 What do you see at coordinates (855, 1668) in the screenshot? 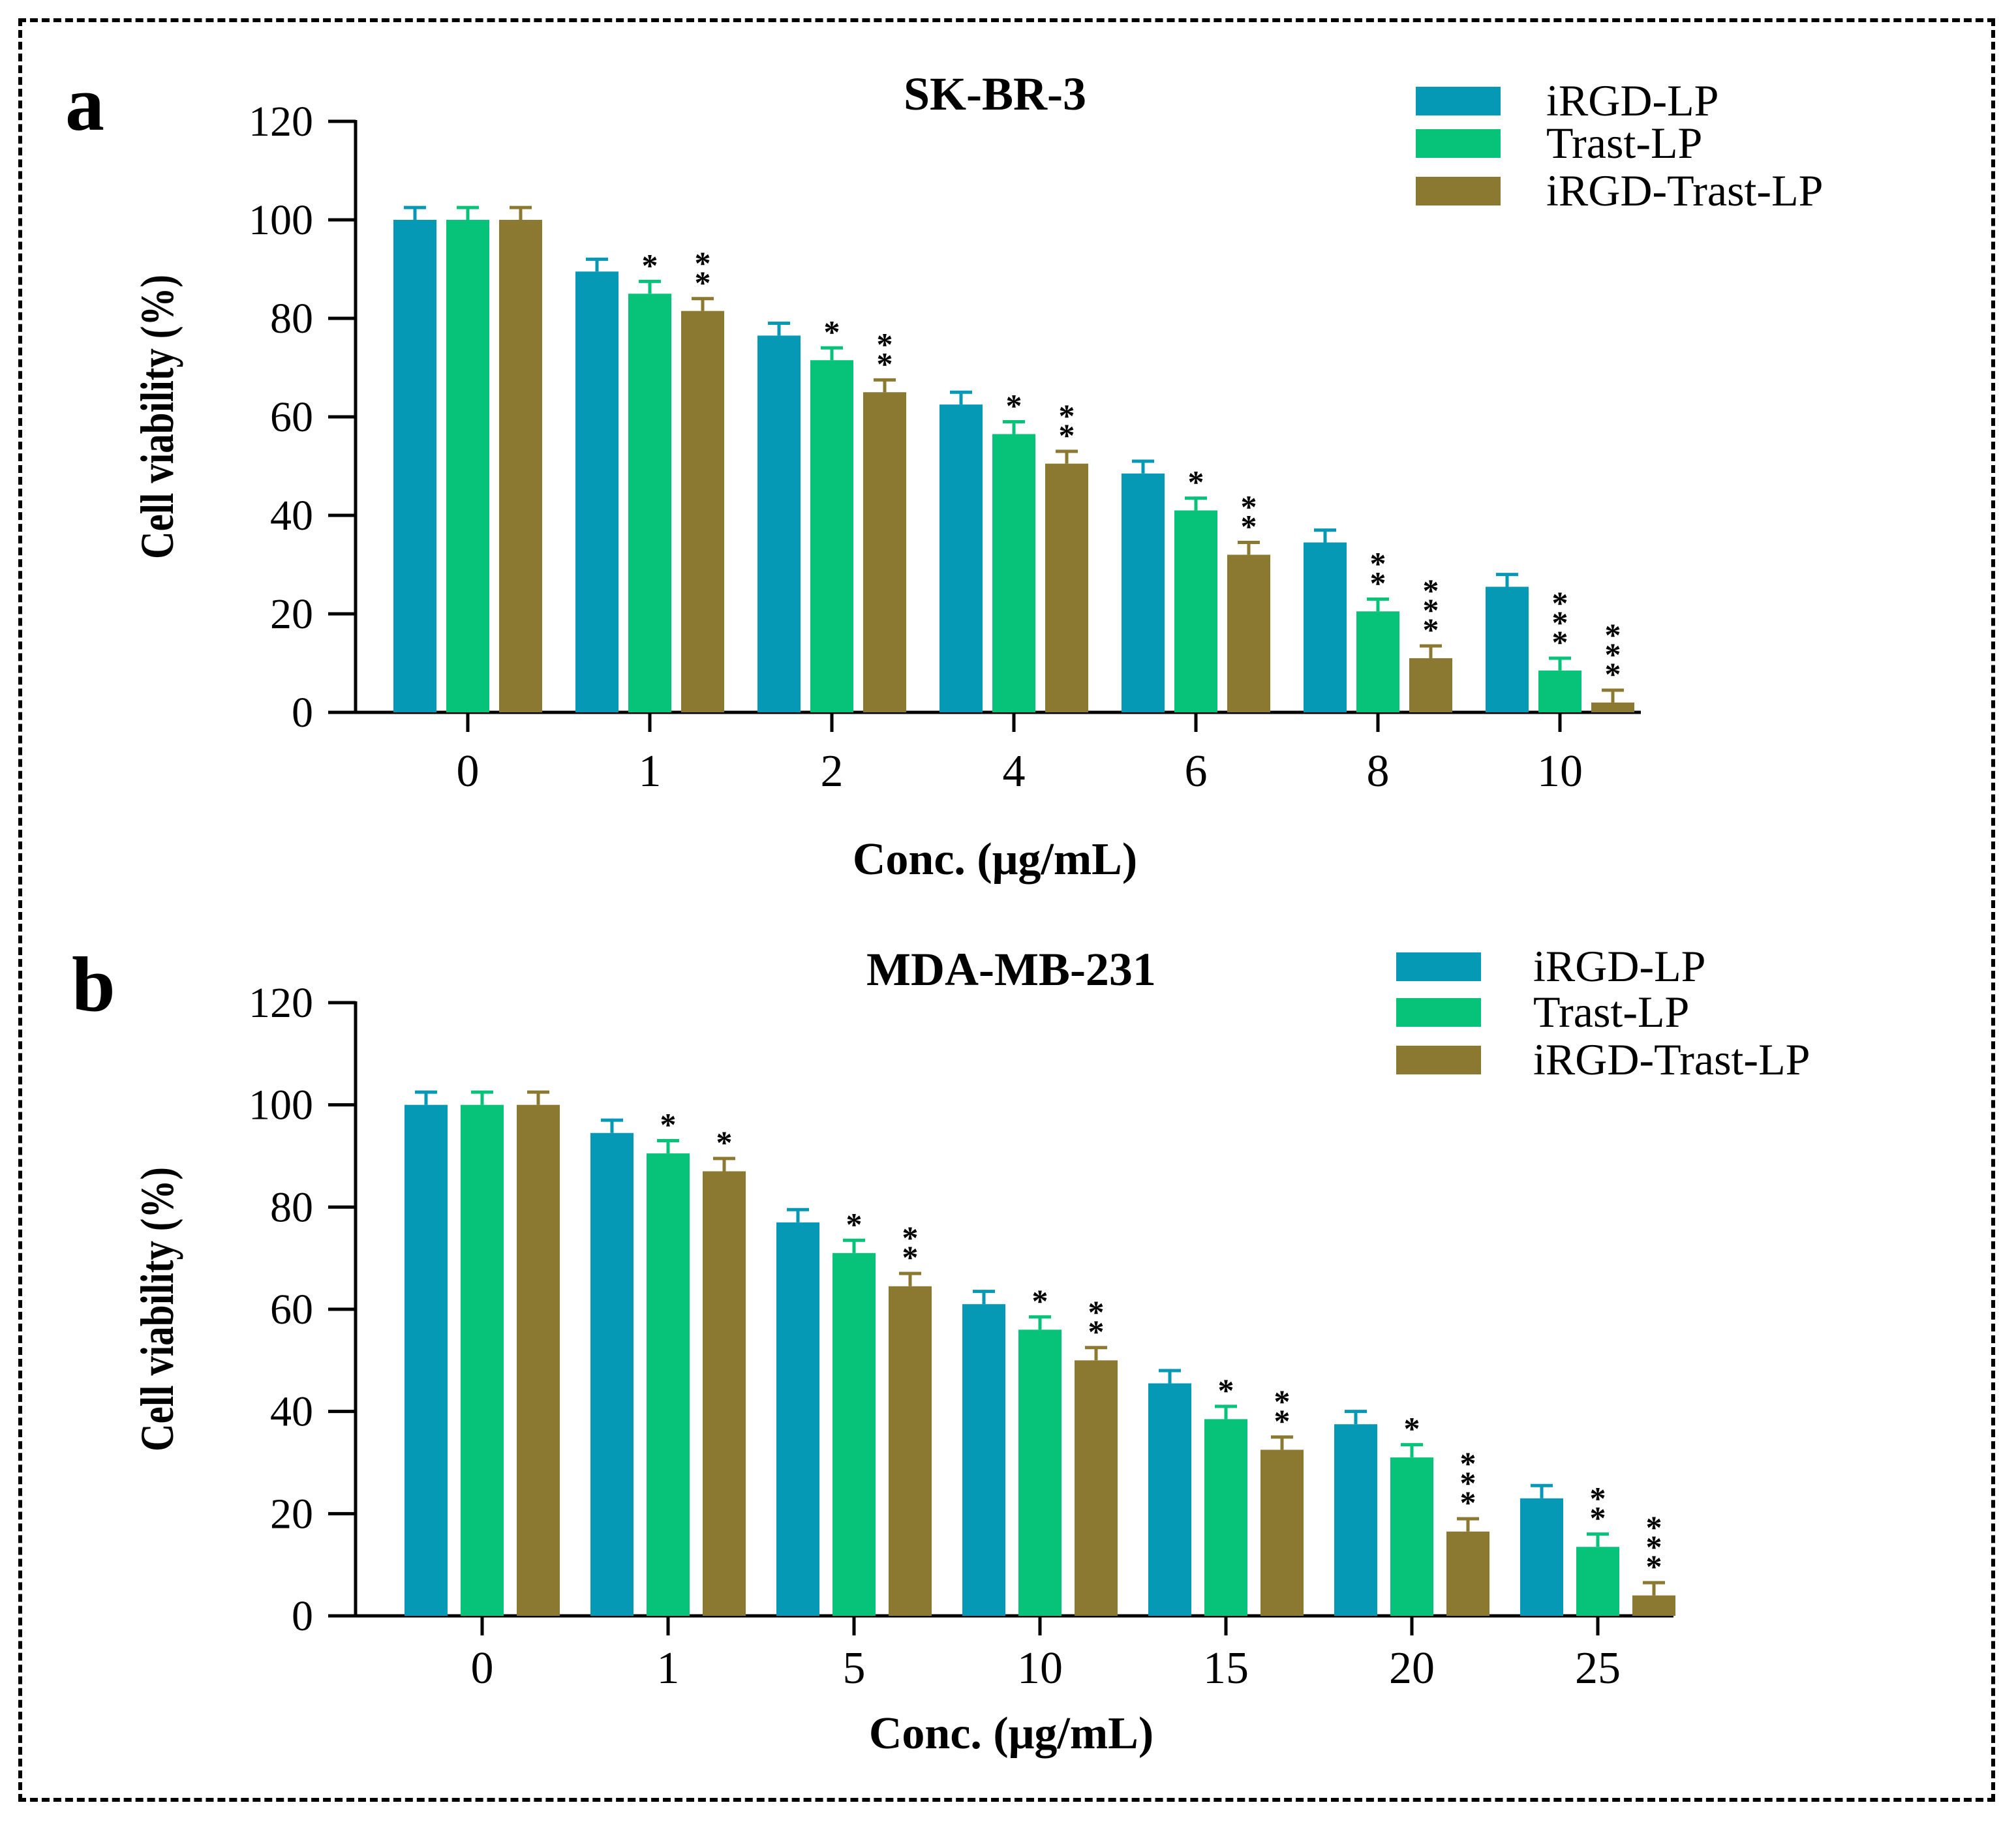
I see `x-tick-label: 5` at bounding box center [855, 1668].